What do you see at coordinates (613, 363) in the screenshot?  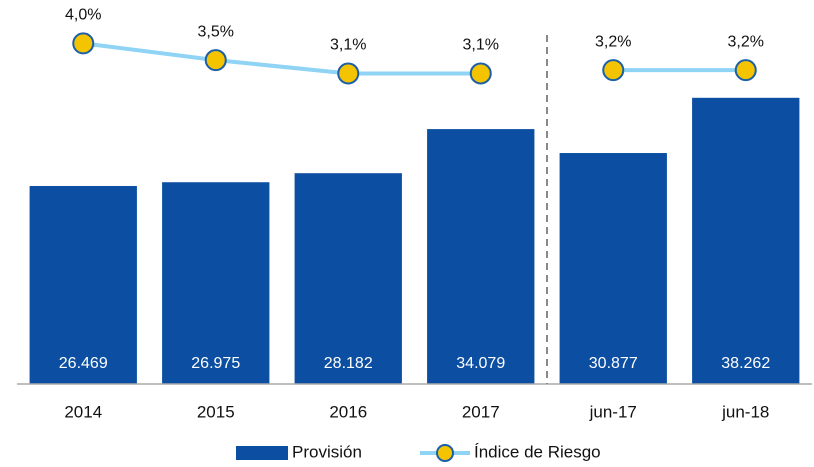 I see `bar-value-label: 30.877` at bounding box center [613, 363].